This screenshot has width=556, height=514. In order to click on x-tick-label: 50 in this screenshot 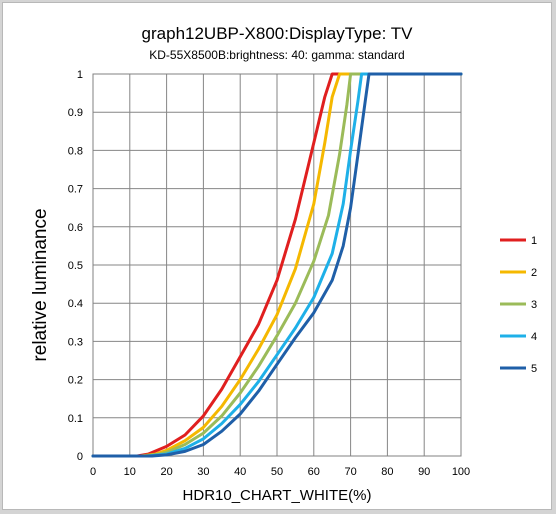, I will do `click(277, 472)`.